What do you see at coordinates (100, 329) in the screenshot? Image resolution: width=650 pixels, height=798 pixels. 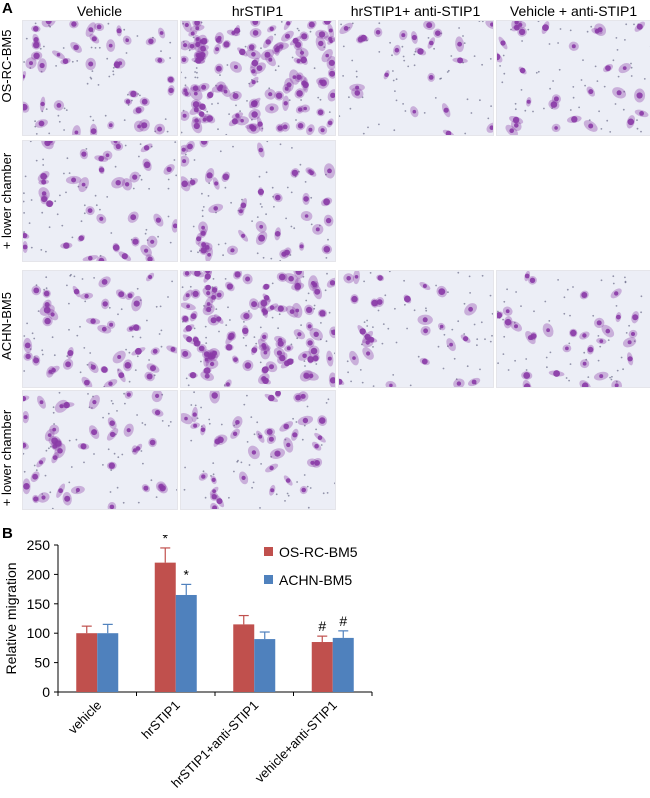 I see `micrograph-achn-bm5-vehicle` at bounding box center [100, 329].